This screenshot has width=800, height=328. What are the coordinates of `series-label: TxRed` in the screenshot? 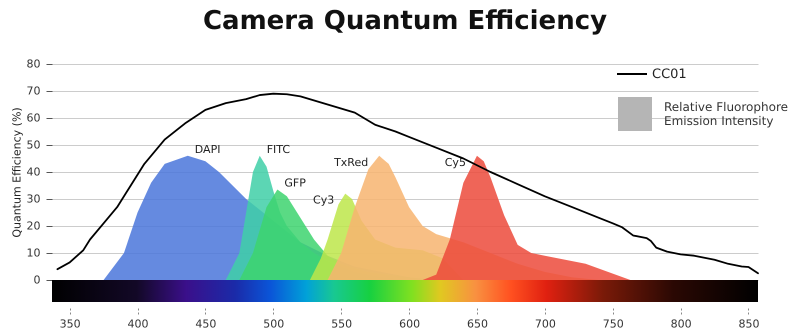 It's located at (350, 162).